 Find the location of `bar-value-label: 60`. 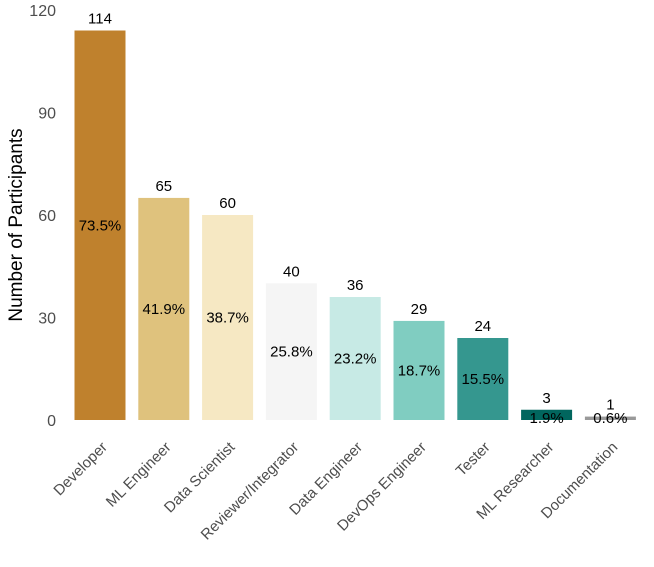

bar-value-label: 60 is located at coordinates (227, 203).